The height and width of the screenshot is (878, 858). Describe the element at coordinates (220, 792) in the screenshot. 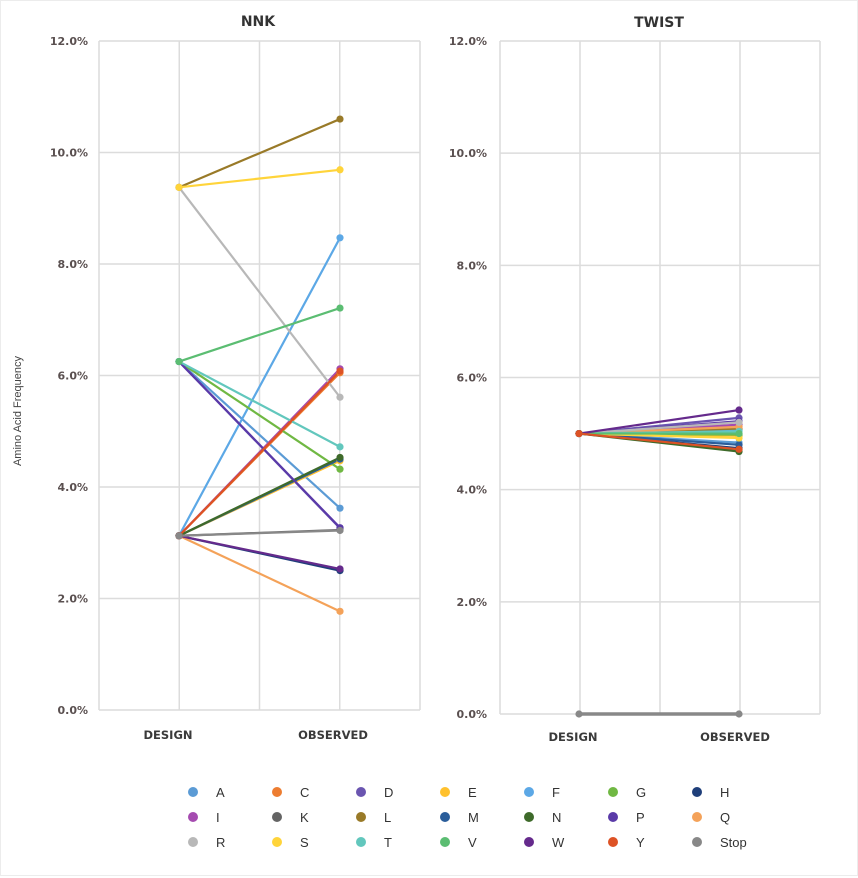

I see `legend-label: A` at that location.